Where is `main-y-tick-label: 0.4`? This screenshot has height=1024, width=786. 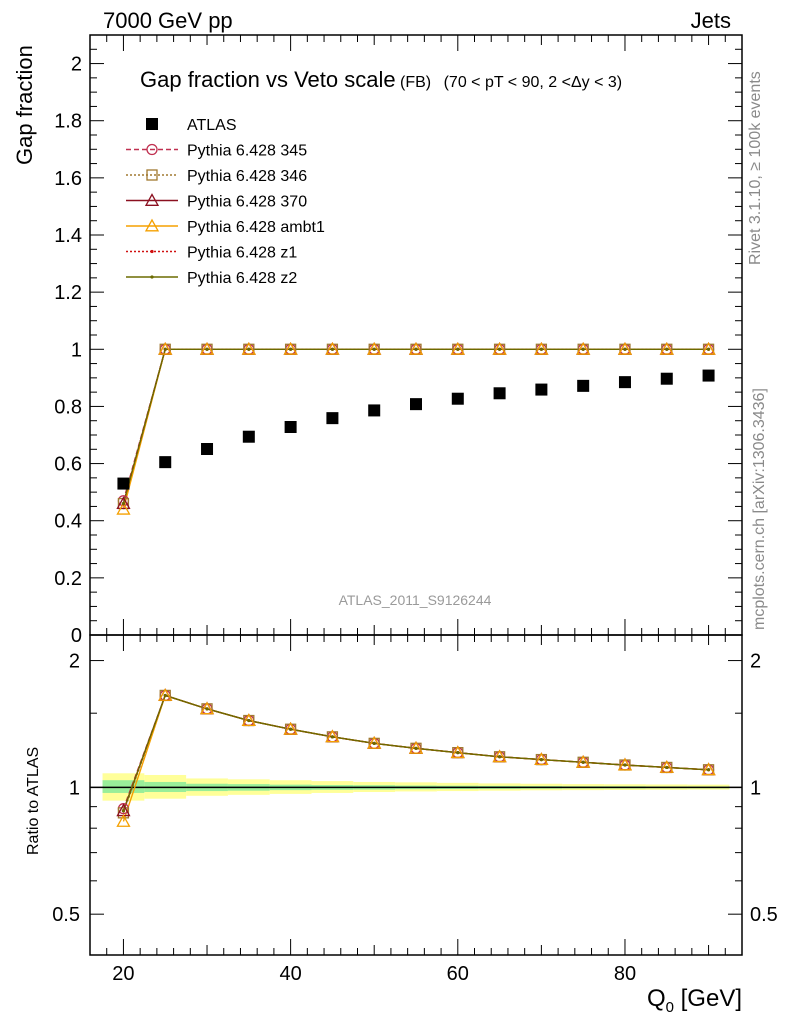 main-y-tick-label: 0.4 is located at coordinates (68, 522).